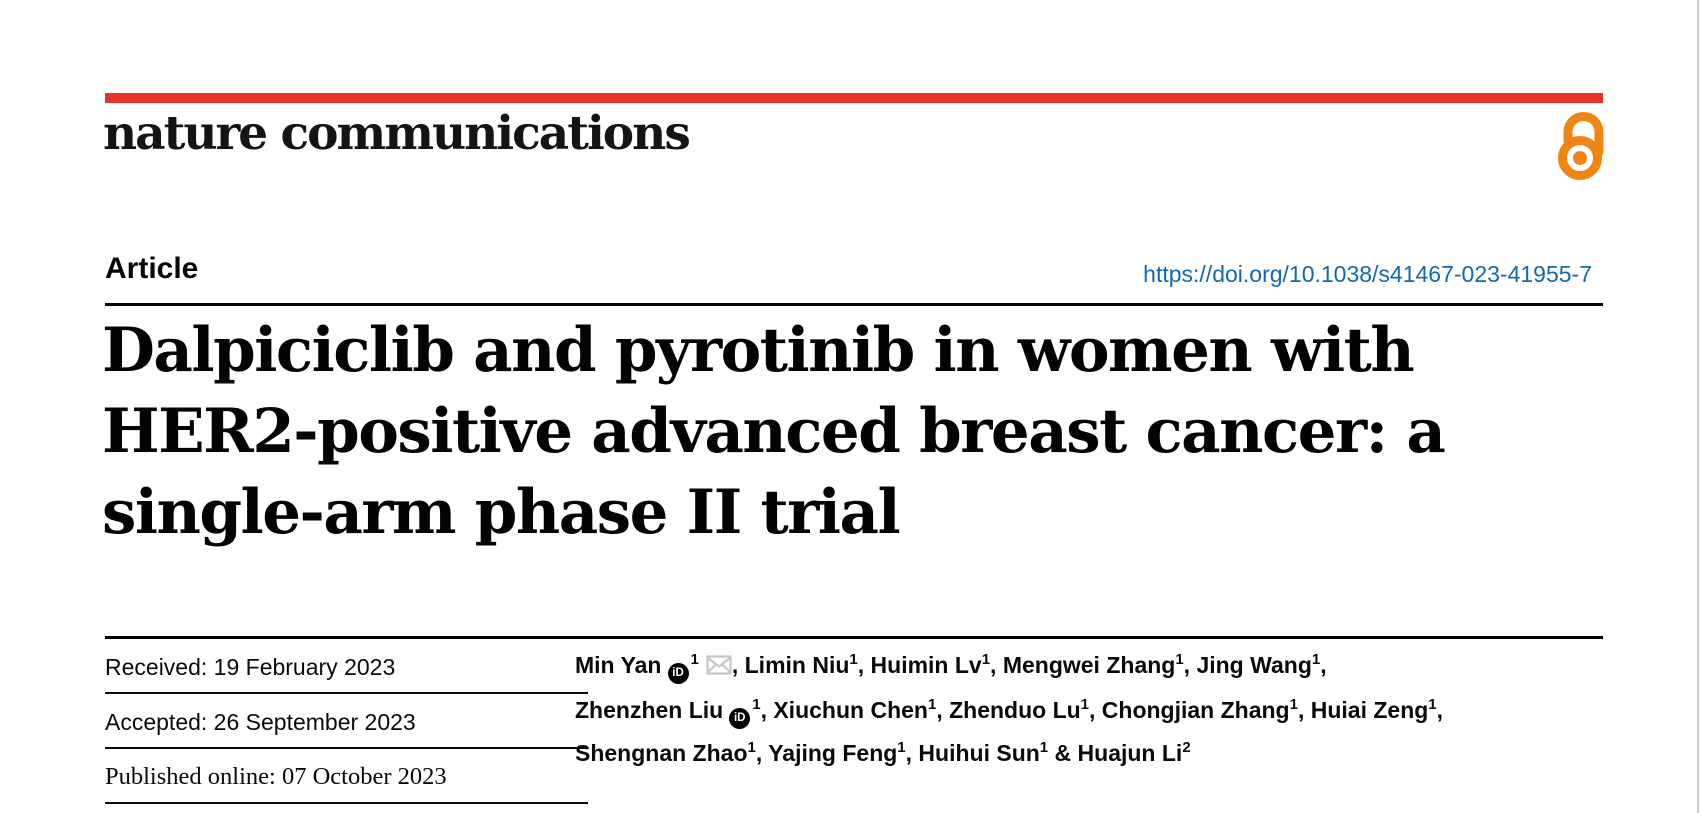  I want to click on journal-wordmark: nature communications, so click(397, 133).